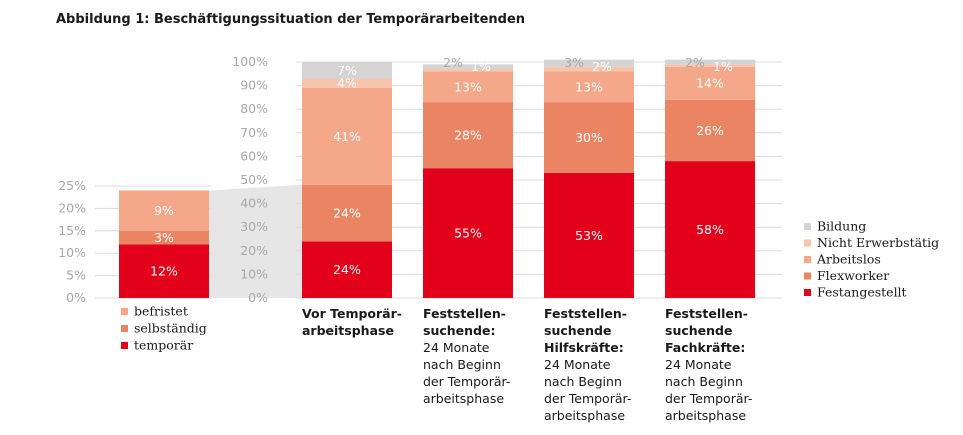 Image resolution: width=963 pixels, height=435 pixels. Describe the element at coordinates (807, 259) in the screenshot. I see `legend-swatch-Arbeitslos` at that location.